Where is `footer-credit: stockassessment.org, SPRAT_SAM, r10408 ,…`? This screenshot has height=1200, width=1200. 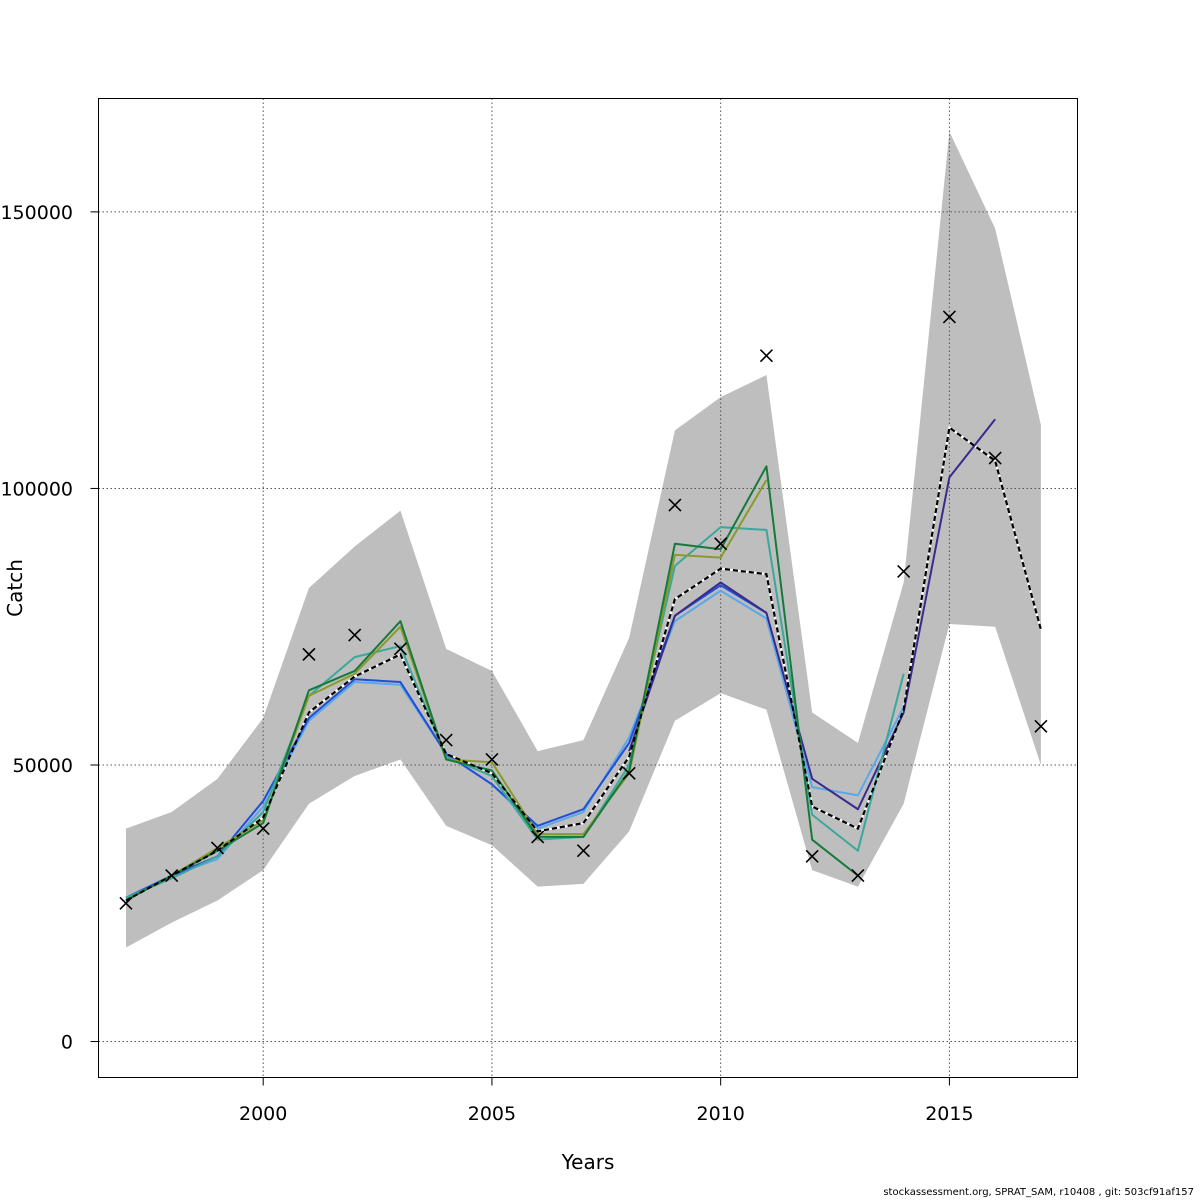 footer-credit: stockassessment.org, SPRAT_SAM, r10408 ,… is located at coordinates (1038, 1192).